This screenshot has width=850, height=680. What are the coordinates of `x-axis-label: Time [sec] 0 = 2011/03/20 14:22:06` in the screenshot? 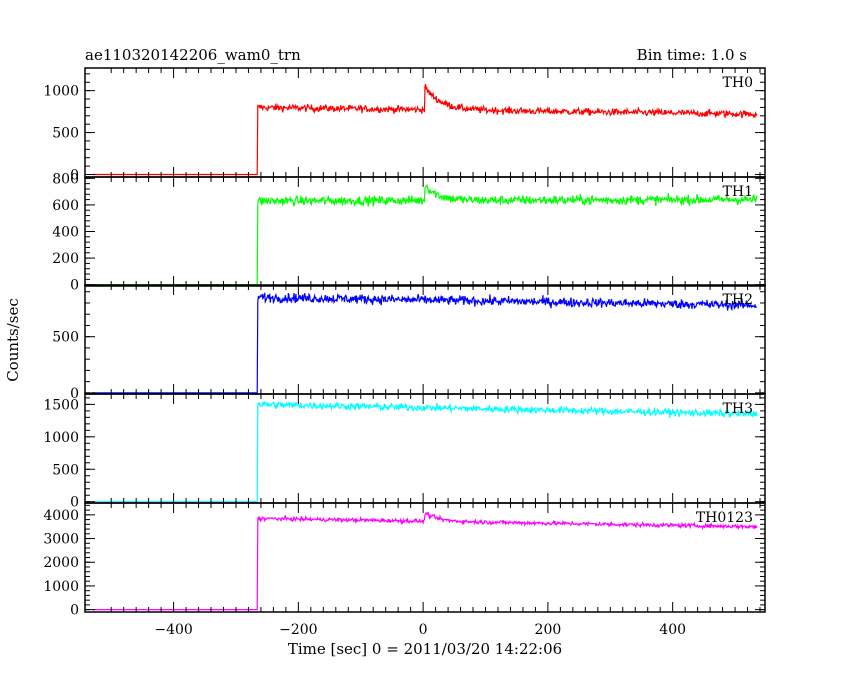 It's located at (425, 649).